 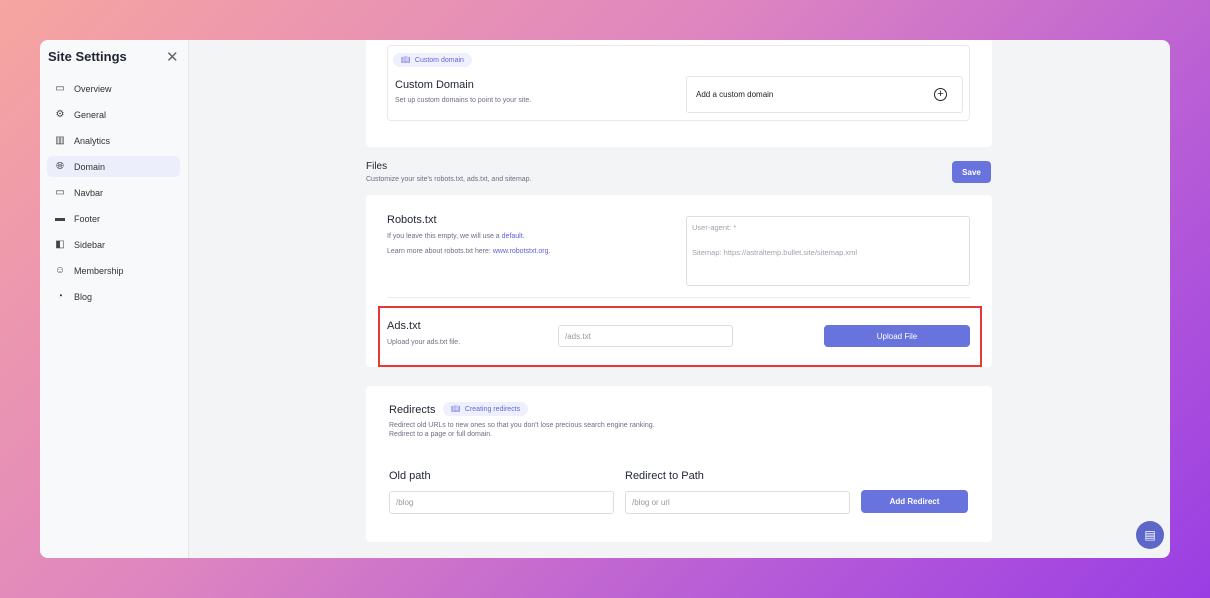 What do you see at coordinates (90, 166) in the screenshot?
I see `sidebar-item-label: Domain` at bounding box center [90, 166].